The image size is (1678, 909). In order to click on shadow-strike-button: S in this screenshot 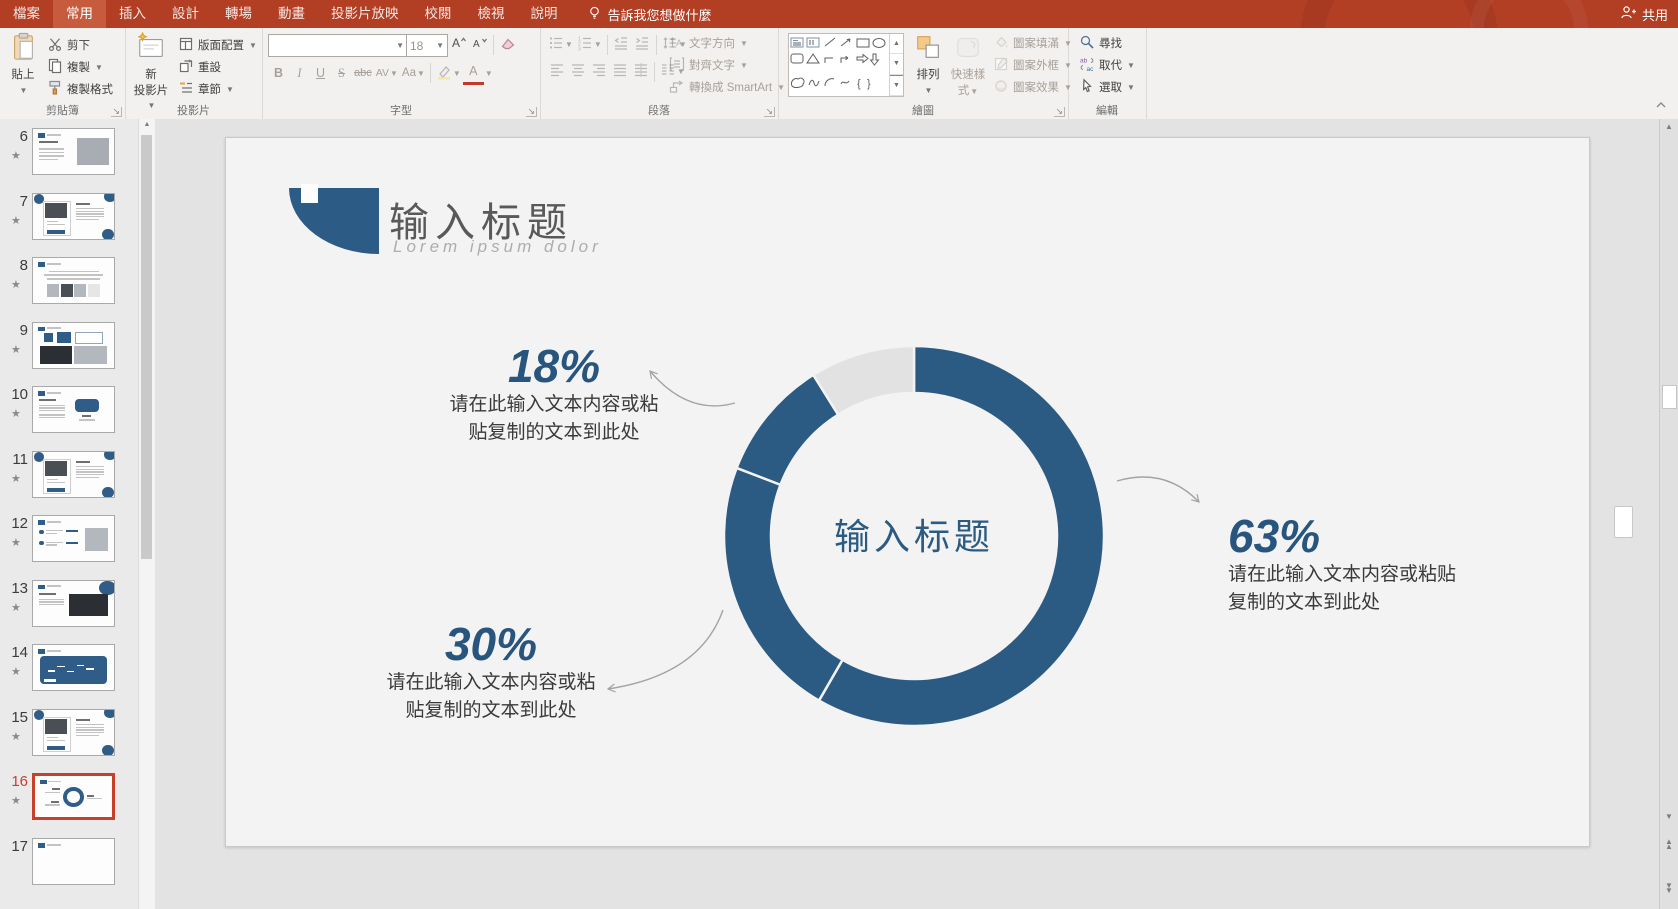, I will do `click(341, 72)`.